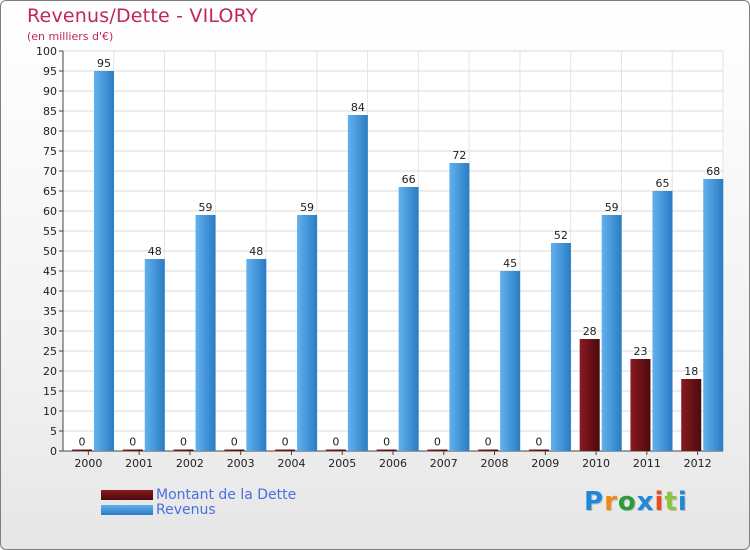  What do you see at coordinates (342, 463) in the screenshot?
I see `x-tick-label: 2005` at bounding box center [342, 463].